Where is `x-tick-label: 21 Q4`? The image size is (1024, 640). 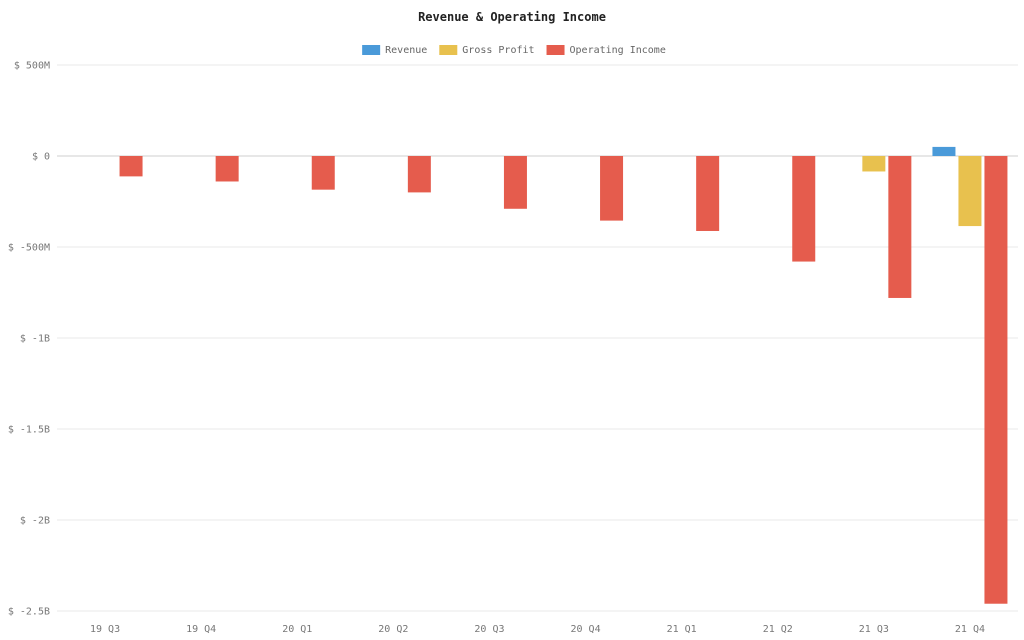 x-tick-label: 21 Q4 is located at coordinates (970, 629).